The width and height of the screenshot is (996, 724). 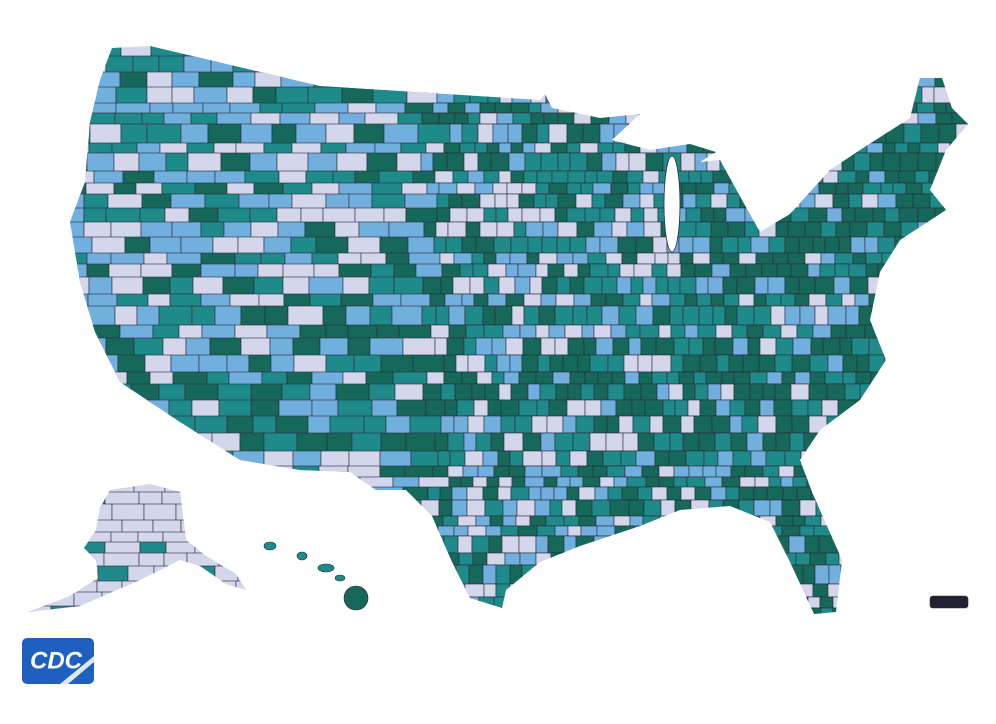 What do you see at coordinates (137, 548) in the screenshot?
I see `alaska` at bounding box center [137, 548].